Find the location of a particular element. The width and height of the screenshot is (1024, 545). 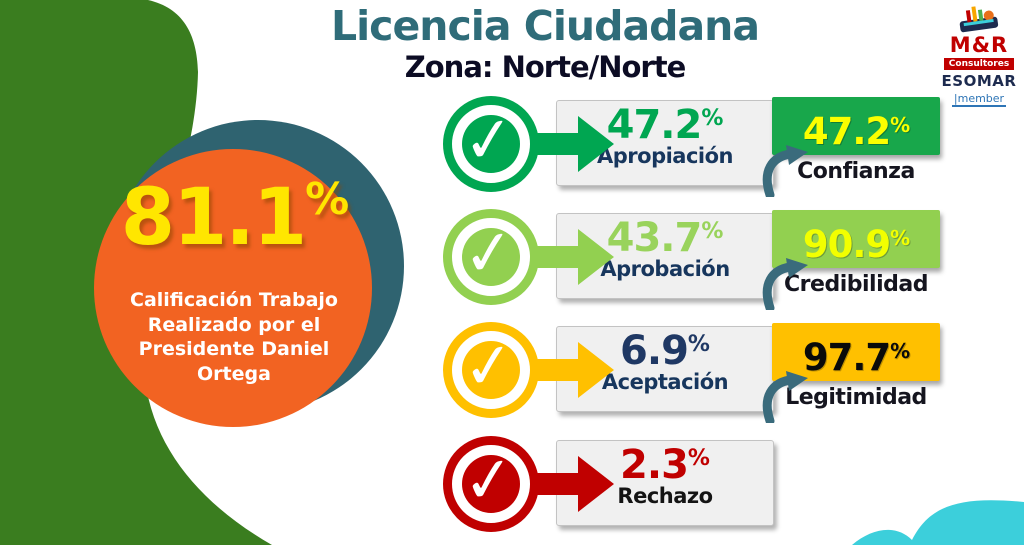

metric-row-aprobacion: ✓ 43.7% Aprobación 90.9% Credibilidad is located at coordinates (732, 264).